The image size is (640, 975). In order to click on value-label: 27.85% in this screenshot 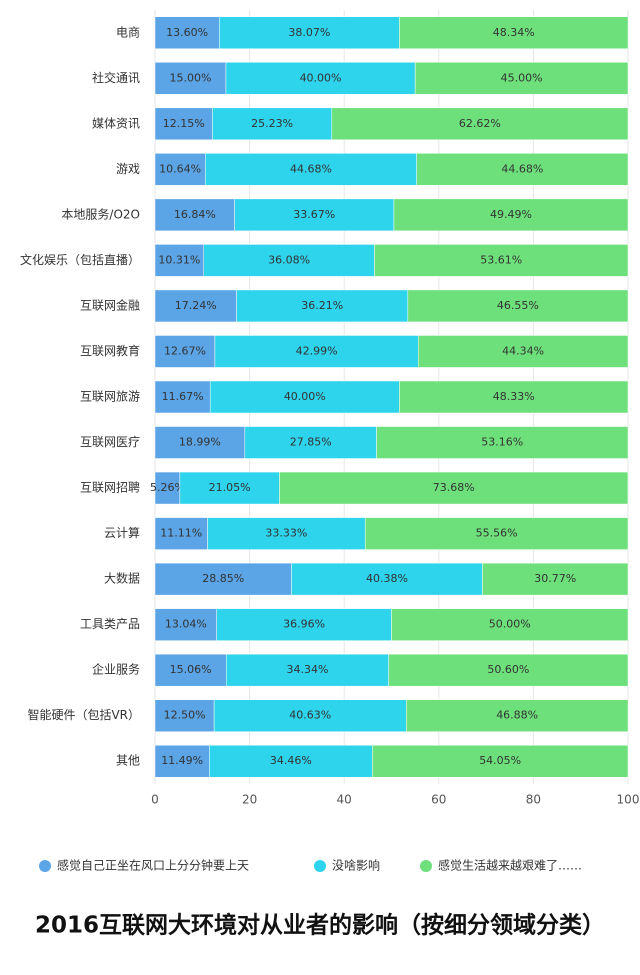, I will do `click(311, 442)`.